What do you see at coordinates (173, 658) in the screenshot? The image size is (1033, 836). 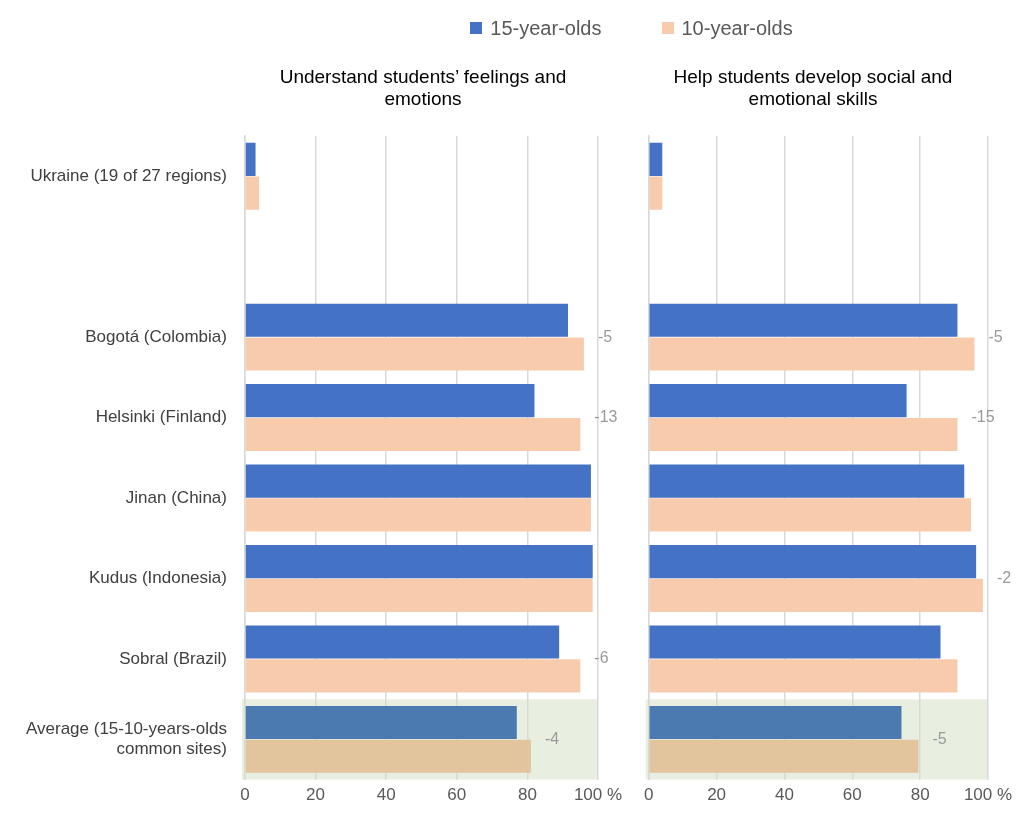 I see `y-tick-label: Sobral (Brazil)` at bounding box center [173, 658].